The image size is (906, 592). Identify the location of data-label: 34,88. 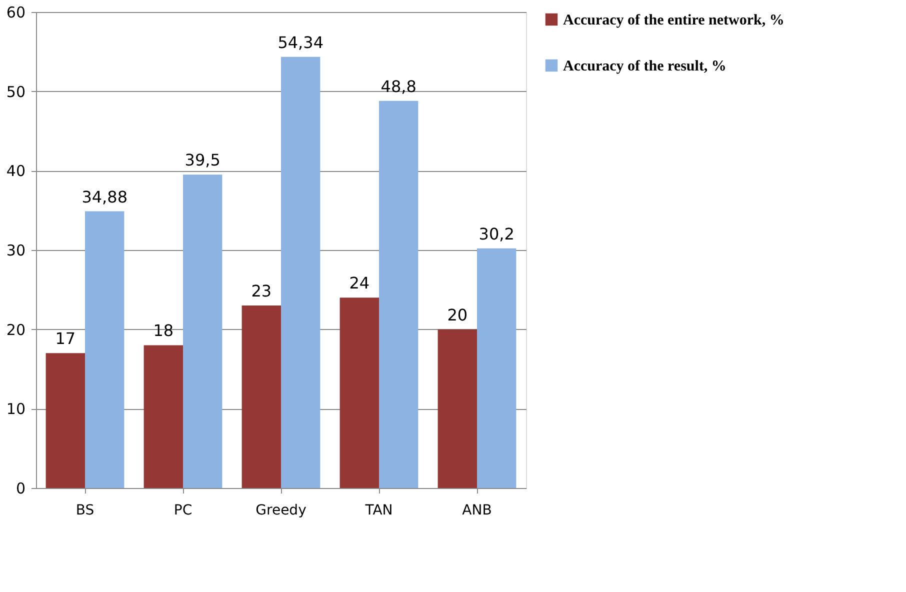
(105, 196).